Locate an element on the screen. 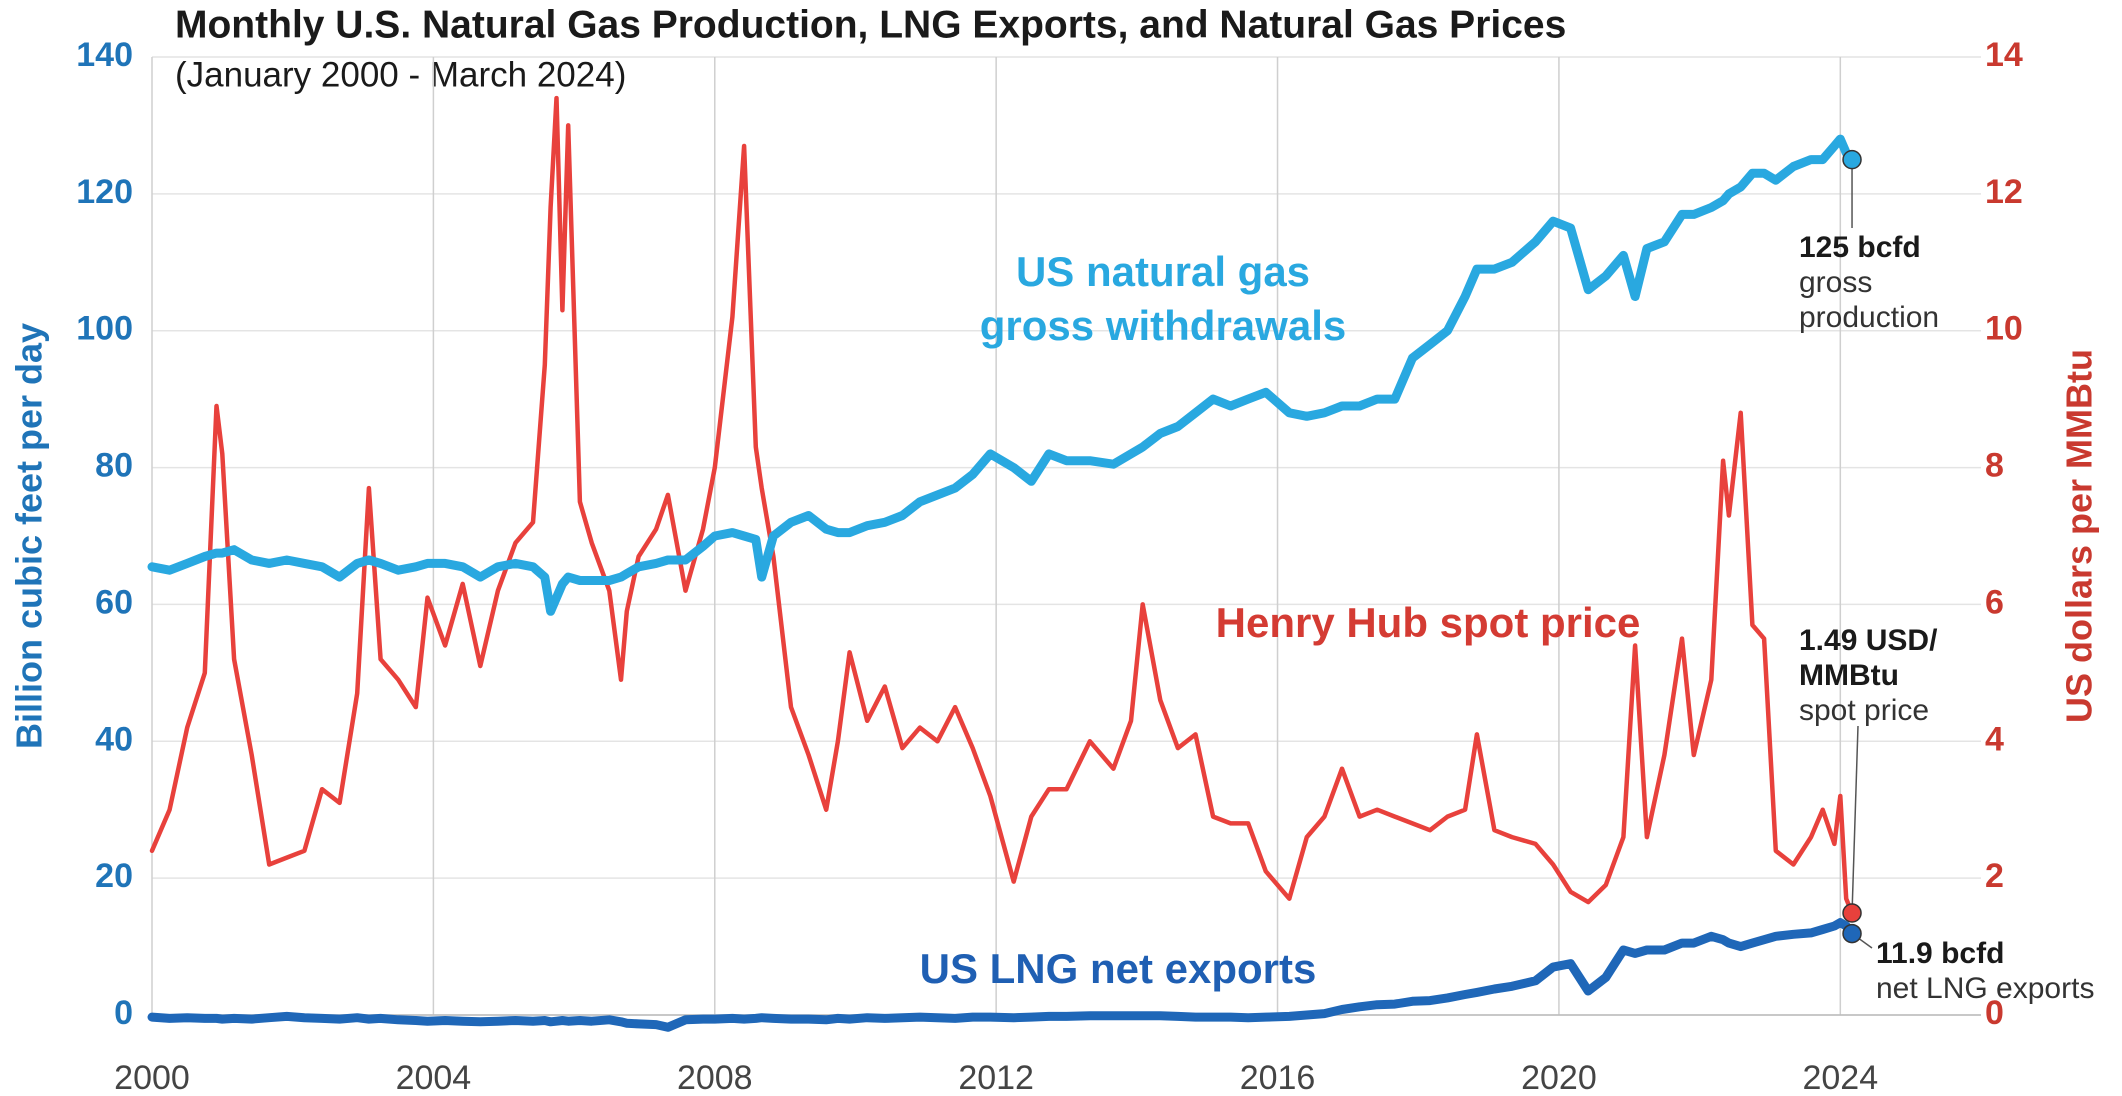 The height and width of the screenshot is (1096, 2122). annotation-text: gross is located at coordinates (1835, 282).